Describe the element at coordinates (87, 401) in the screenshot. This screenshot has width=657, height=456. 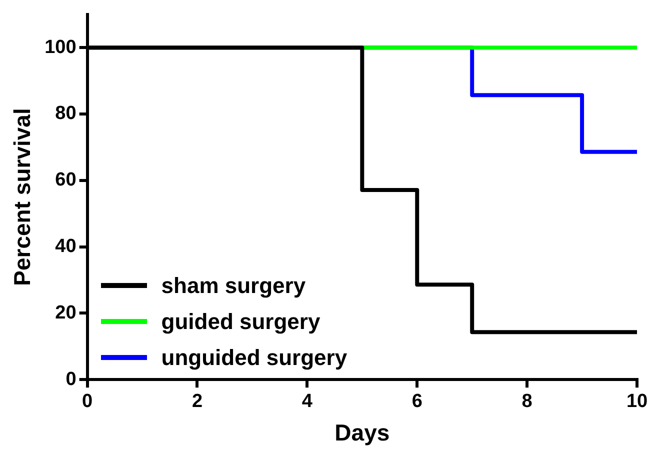
I see `x-tick-label: 0` at that location.